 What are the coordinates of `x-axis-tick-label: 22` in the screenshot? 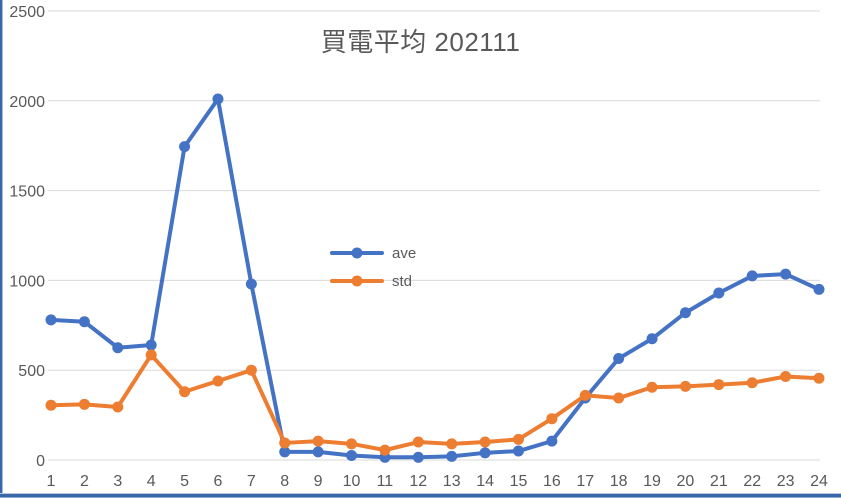 It's located at (752, 481).